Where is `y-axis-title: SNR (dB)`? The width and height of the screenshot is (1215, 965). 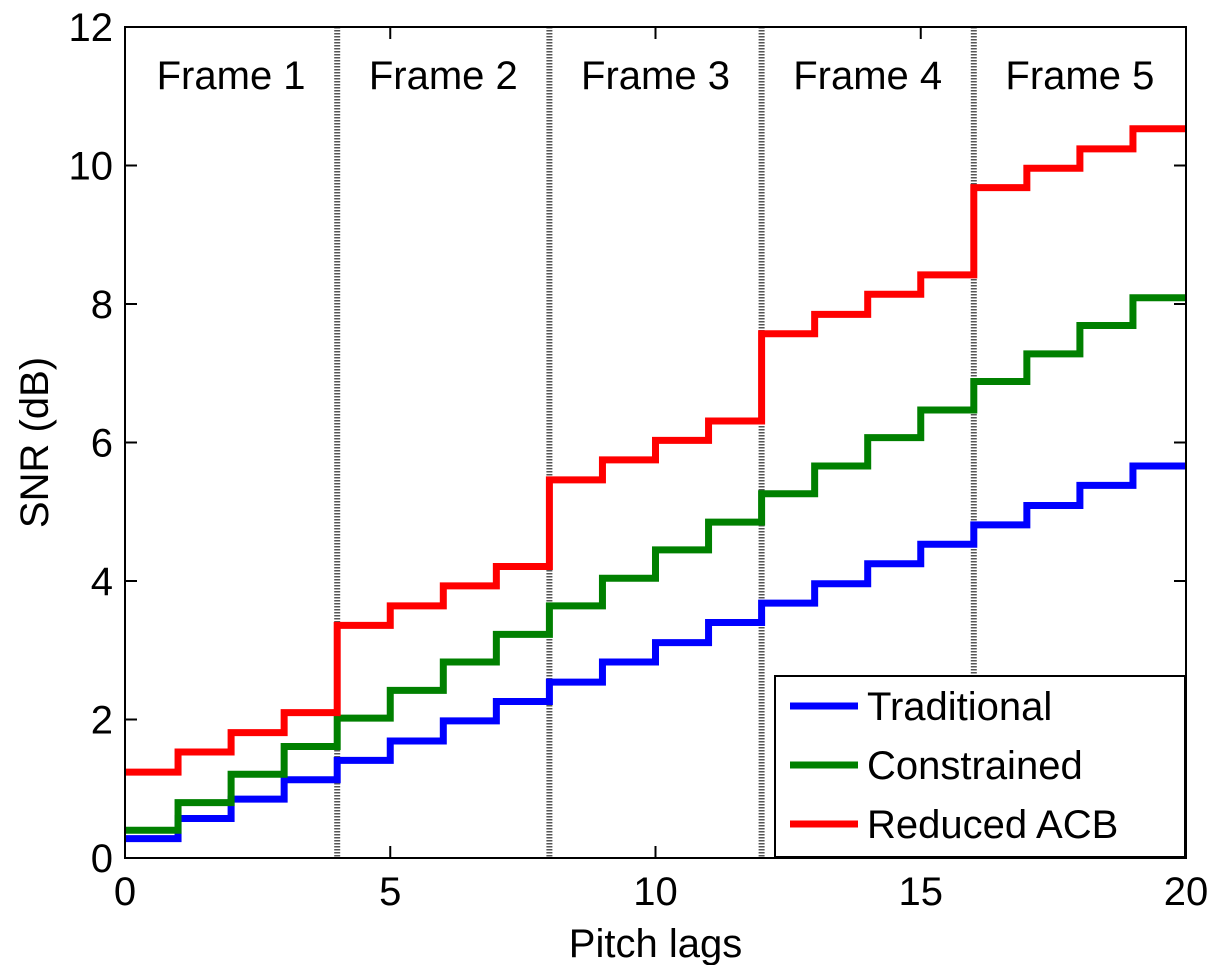 y-axis-title: SNR (dB) is located at coordinates (35, 442).